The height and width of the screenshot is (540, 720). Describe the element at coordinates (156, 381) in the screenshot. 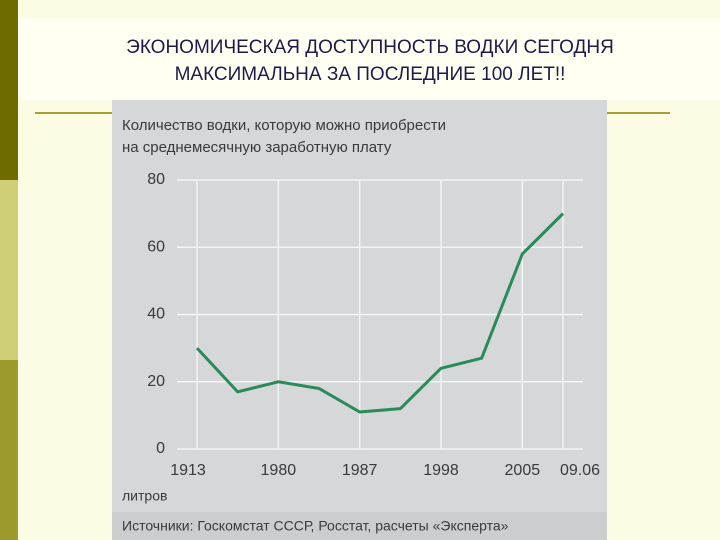

I see `y-tick-label: 20` at that location.